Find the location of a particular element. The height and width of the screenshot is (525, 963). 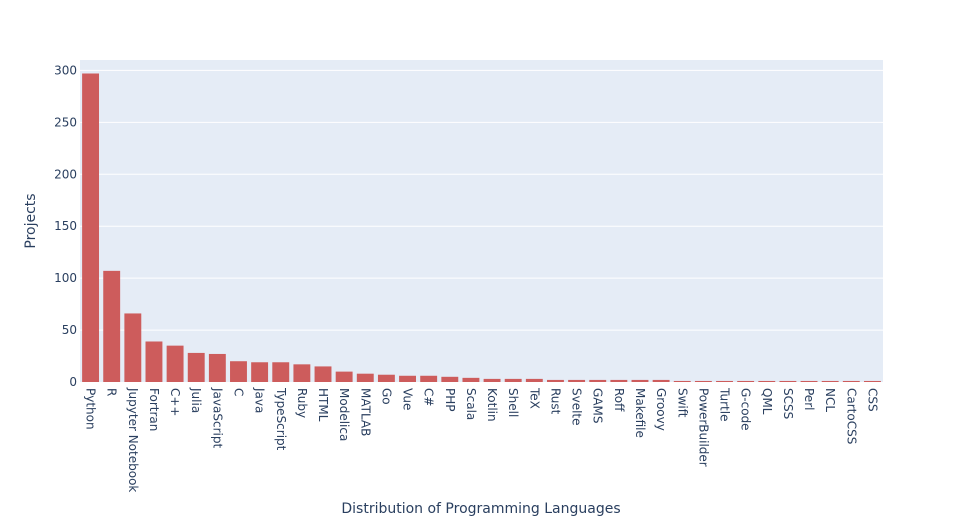

y-axis-ticks: 0 50 100 150 200 250 300 is located at coordinates (65, 226).